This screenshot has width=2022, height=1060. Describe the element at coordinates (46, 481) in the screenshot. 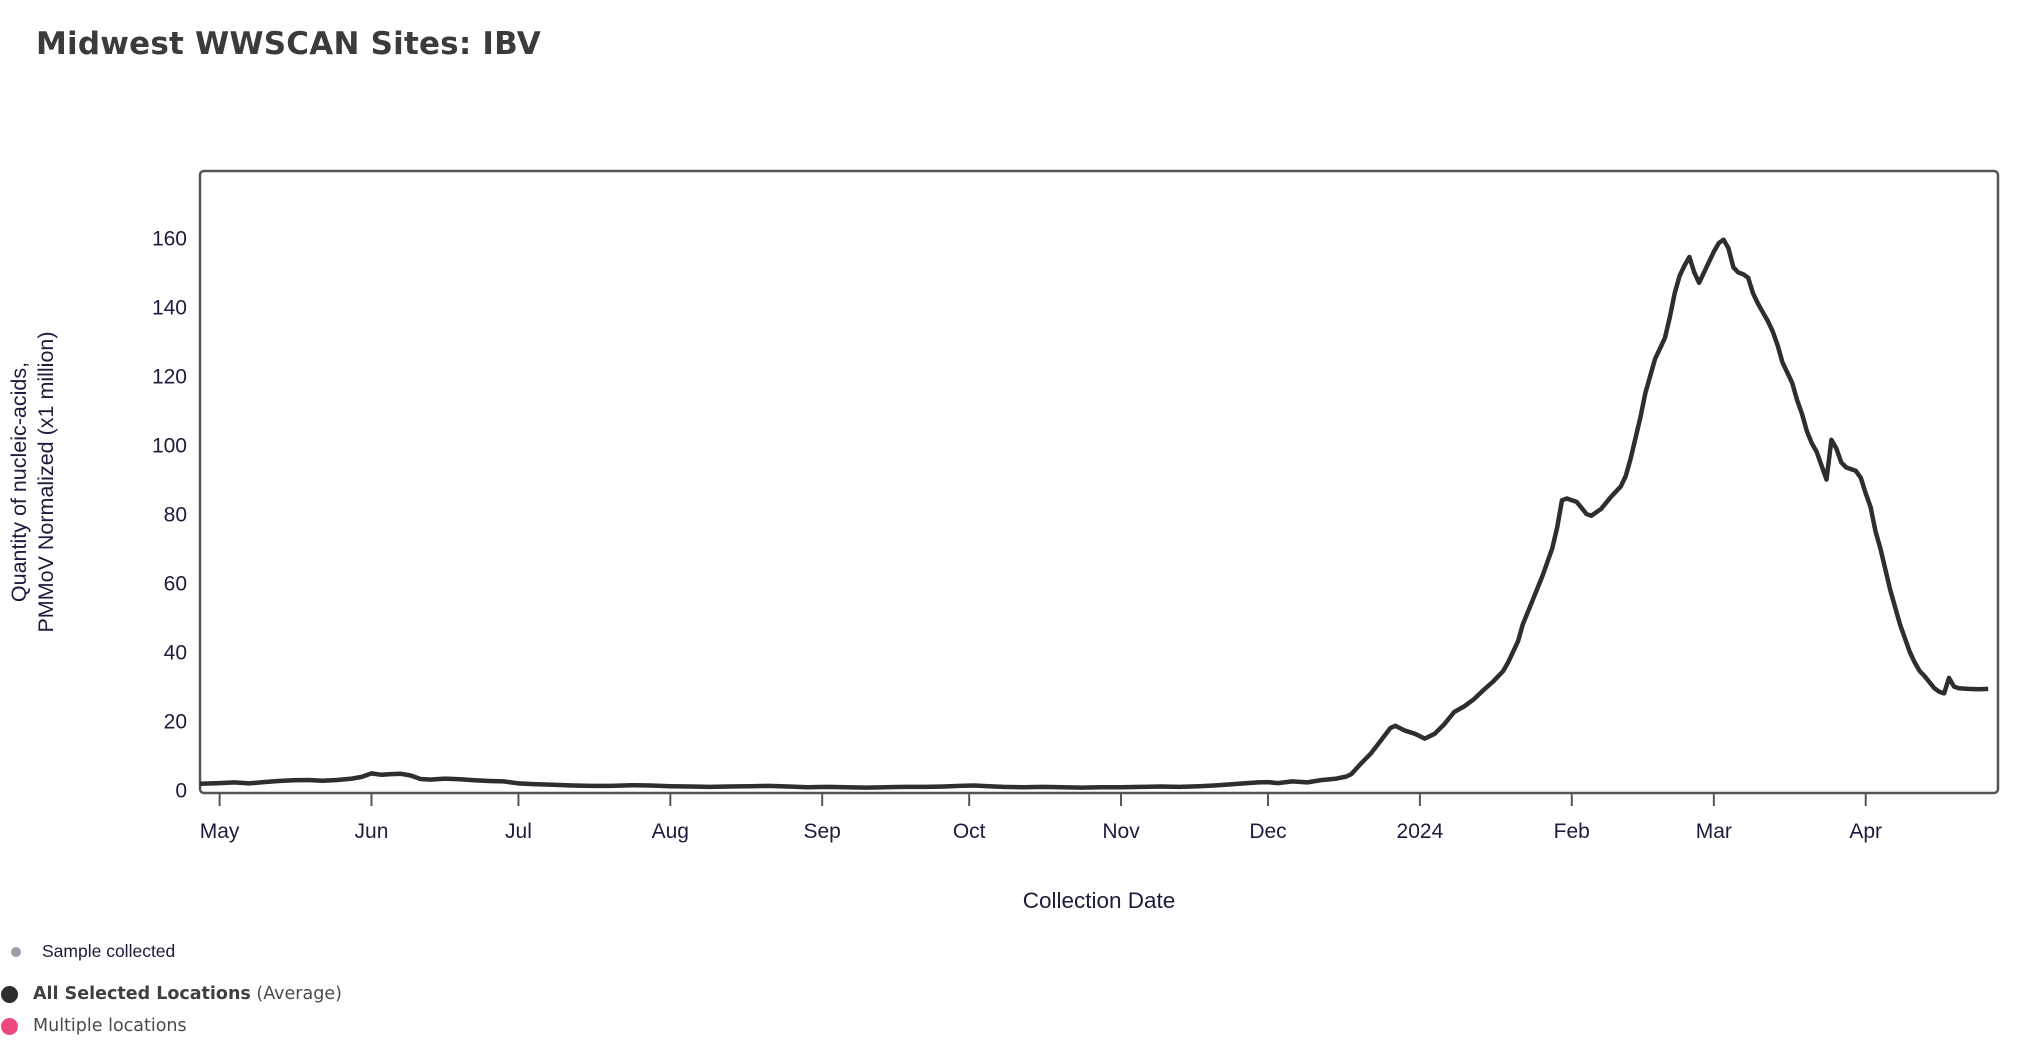

I see `y-axis-title-line2: PMMoV Normalized (x1 million)` at that location.